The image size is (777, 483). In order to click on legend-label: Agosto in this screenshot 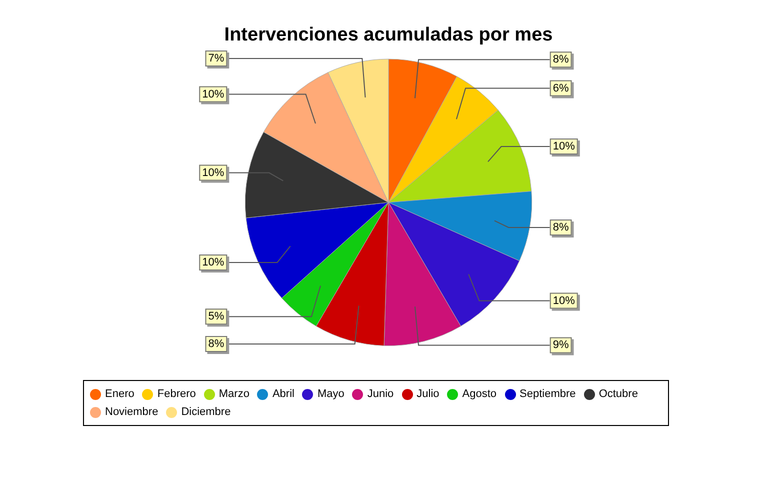, I will do `click(479, 394)`.